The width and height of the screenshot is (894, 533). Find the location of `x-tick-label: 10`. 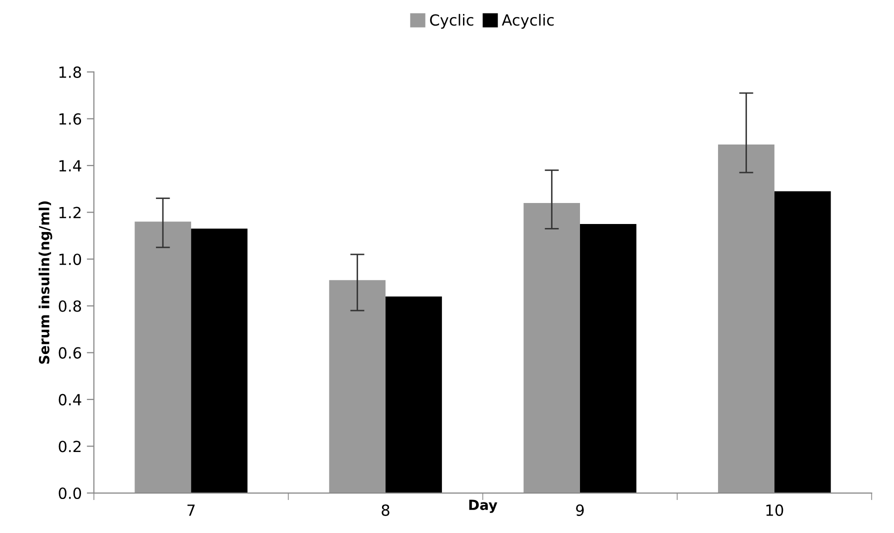

x-tick-label: 10 is located at coordinates (775, 510).